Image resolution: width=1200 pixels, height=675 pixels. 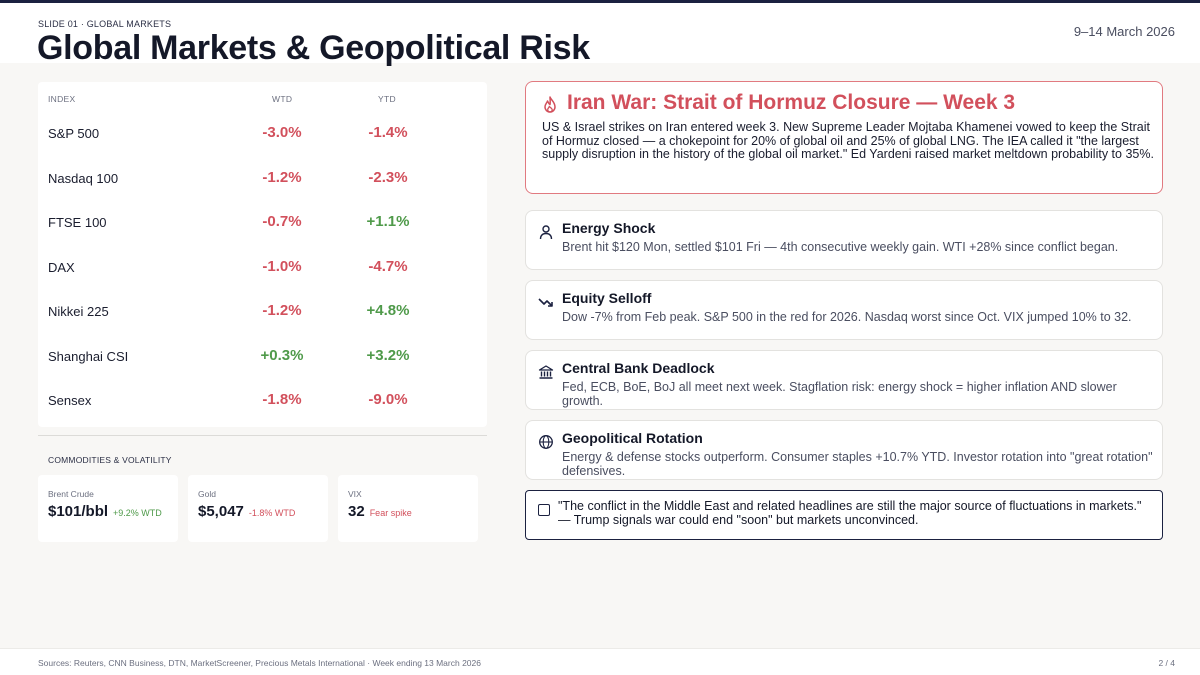 I want to click on commodity-name: Gold, so click(x=207, y=494).